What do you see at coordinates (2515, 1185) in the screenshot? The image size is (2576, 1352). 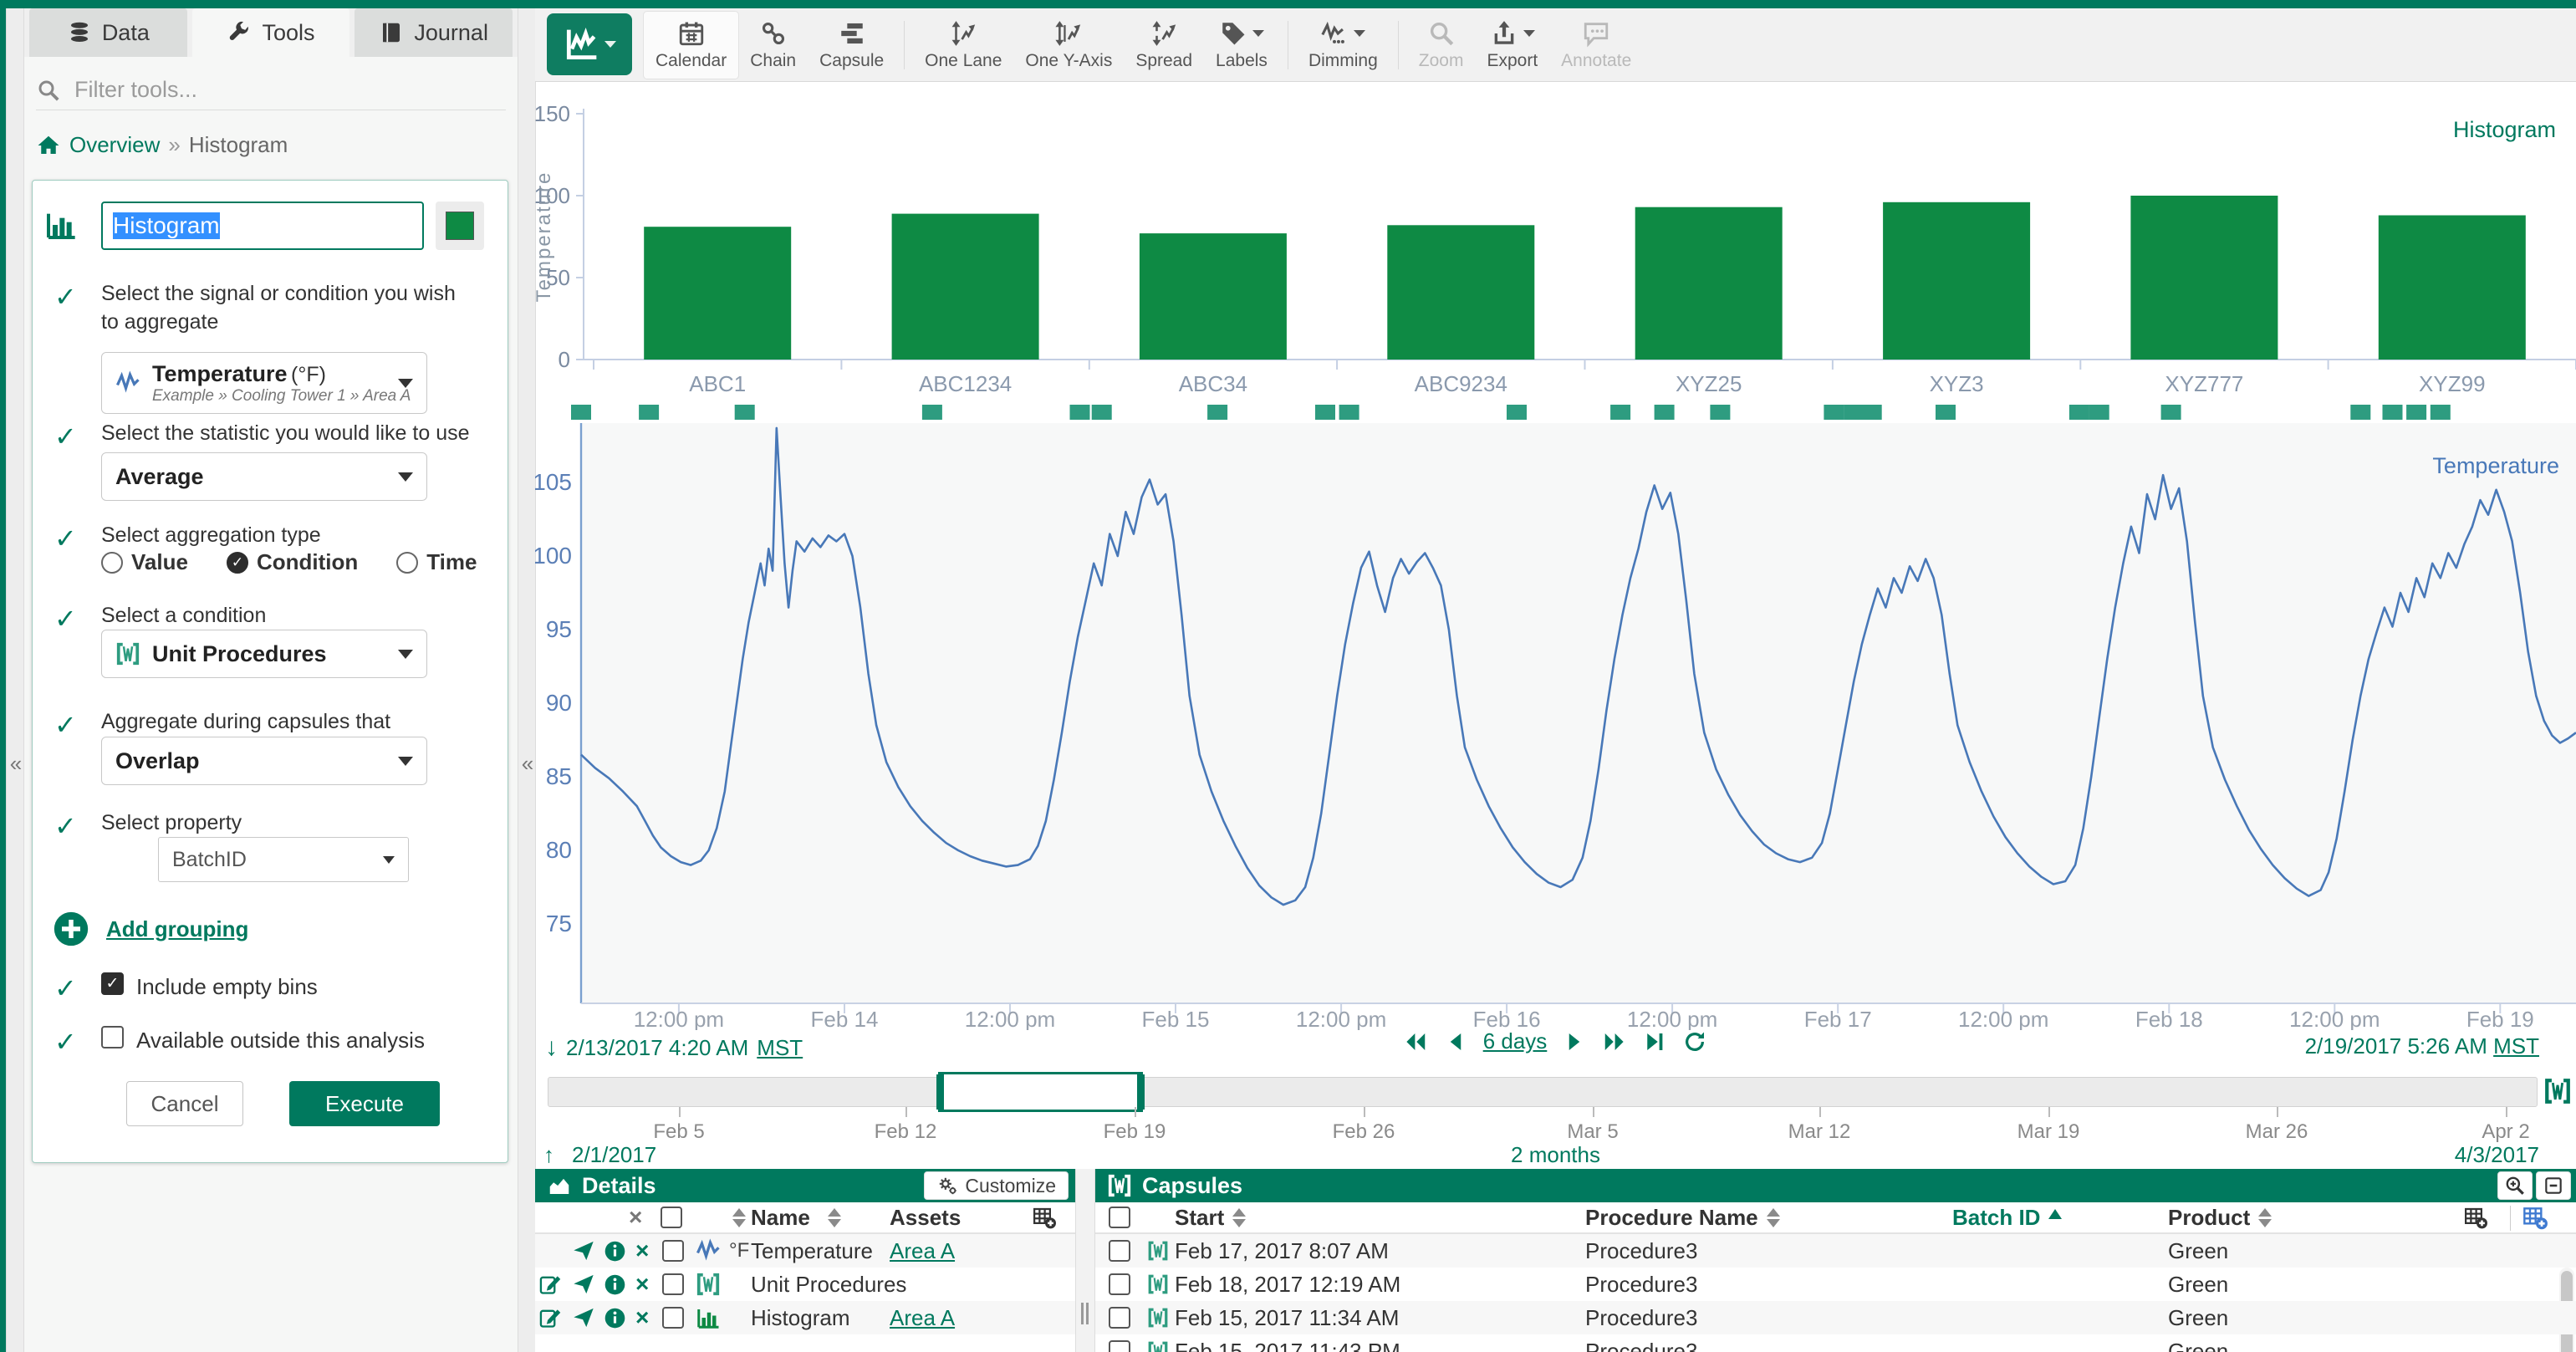 I see `capsules-zoom-button` at bounding box center [2515, 1185].